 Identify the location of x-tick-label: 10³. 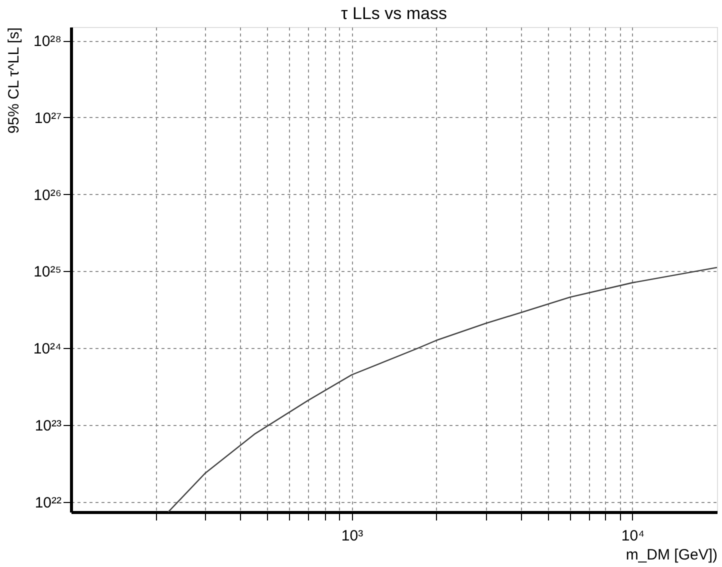
(352, 536).